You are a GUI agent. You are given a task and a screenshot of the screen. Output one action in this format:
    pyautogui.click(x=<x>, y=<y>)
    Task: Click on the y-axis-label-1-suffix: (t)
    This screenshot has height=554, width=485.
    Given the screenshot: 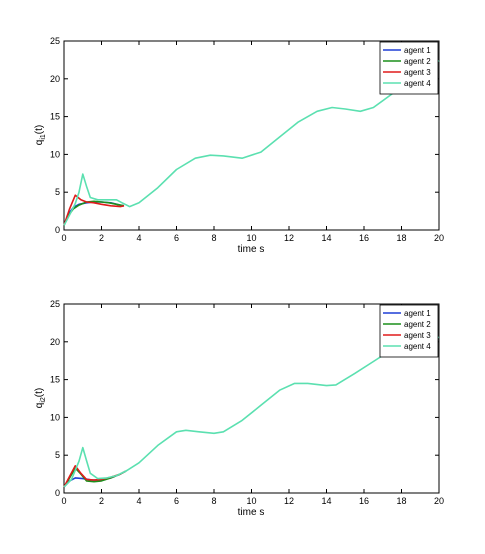 What is the action you would take?
    pyautogui.click(x=39, y=129)
    